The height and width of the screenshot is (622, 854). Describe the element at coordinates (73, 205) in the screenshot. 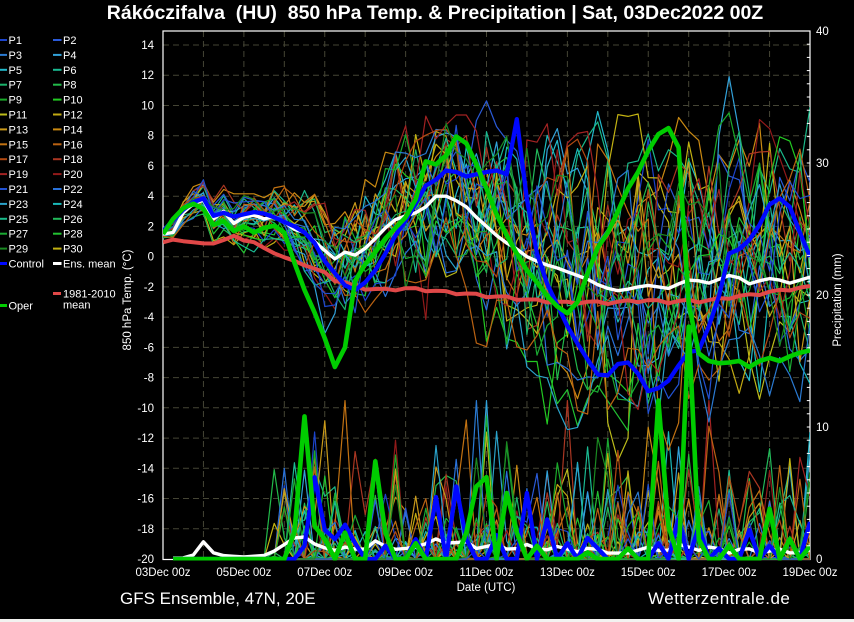

I see `svg-text: P24` at that location.